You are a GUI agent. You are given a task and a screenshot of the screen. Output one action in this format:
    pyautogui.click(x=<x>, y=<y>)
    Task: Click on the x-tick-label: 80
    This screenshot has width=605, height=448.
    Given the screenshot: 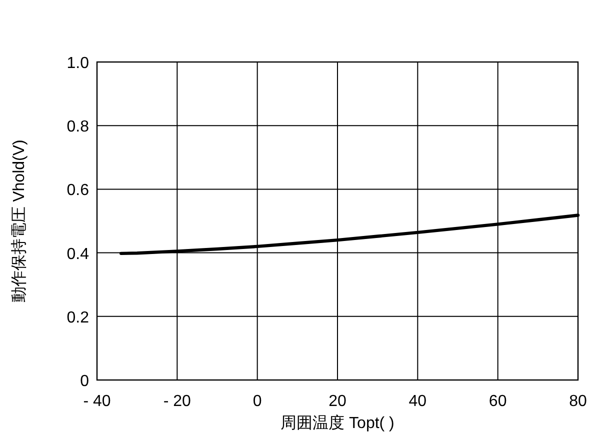 What is the action you would take?
    pyautogui.click(x=578, y=401)
    